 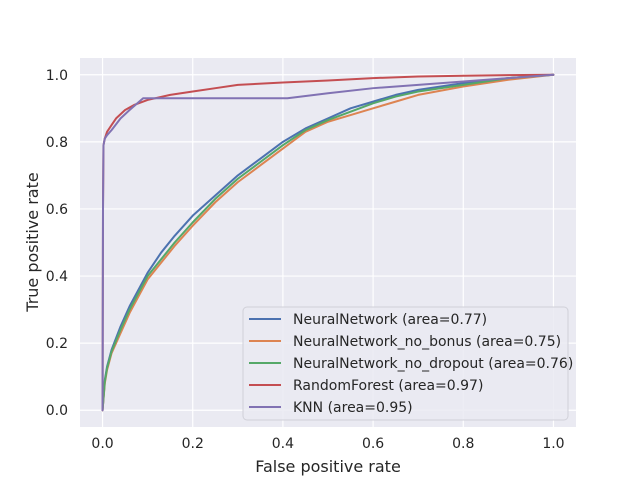 What do you see at coordinates (57, 243) in the screenshot?
I see `y-tick-labels: 0.0 0.2 0.4 0.6 0.8 1.0` at bounding box center [57, 243].